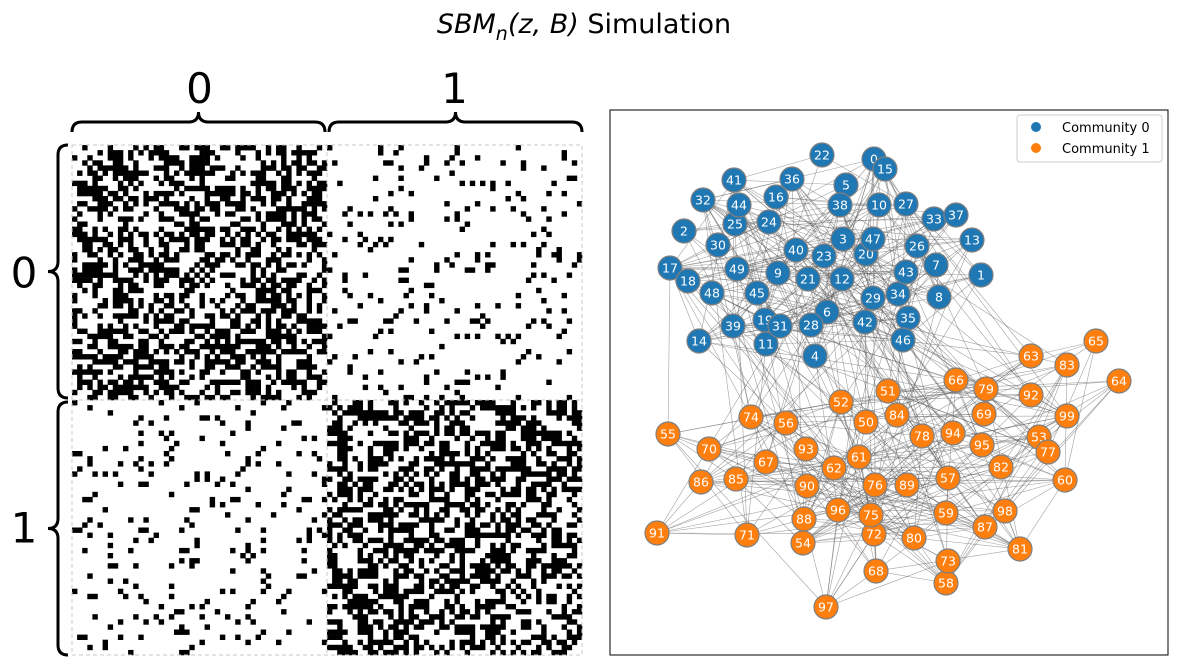 Image resolution: width=1178 pixels, height=665 pixels. Describe the element at coordinates (822, 155) in the screenshot. I see `graph-node-label: 22` at that location.